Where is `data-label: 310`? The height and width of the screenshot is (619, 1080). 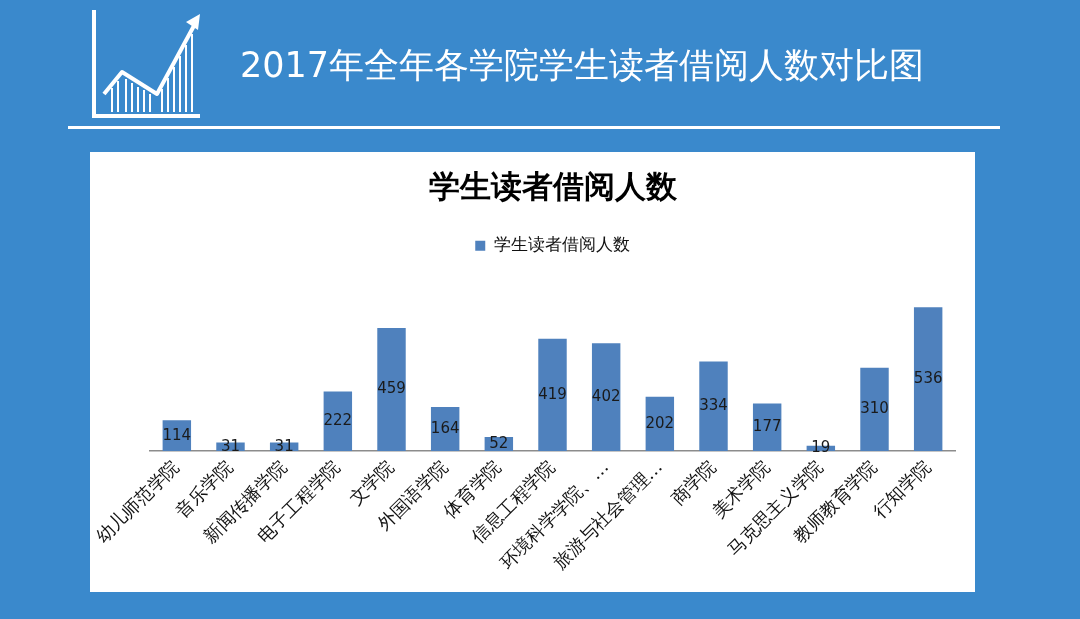
data-label: 310 is located at coordinates (874, 408).